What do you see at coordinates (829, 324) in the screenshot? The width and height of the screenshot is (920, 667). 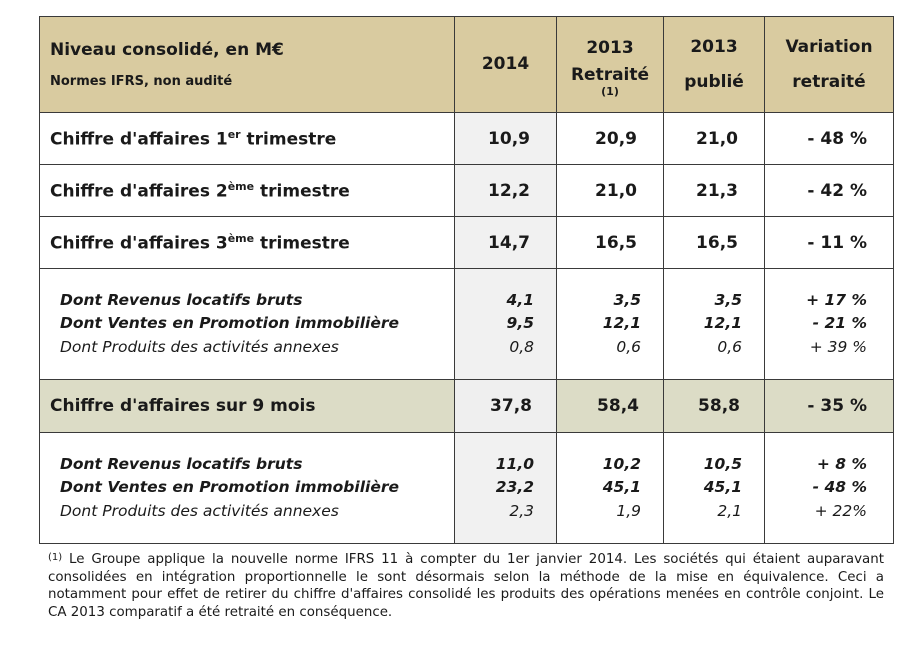 I see `detail-variation: + 17 % - 21 % + 39 %` at bounding box center [829, 324].